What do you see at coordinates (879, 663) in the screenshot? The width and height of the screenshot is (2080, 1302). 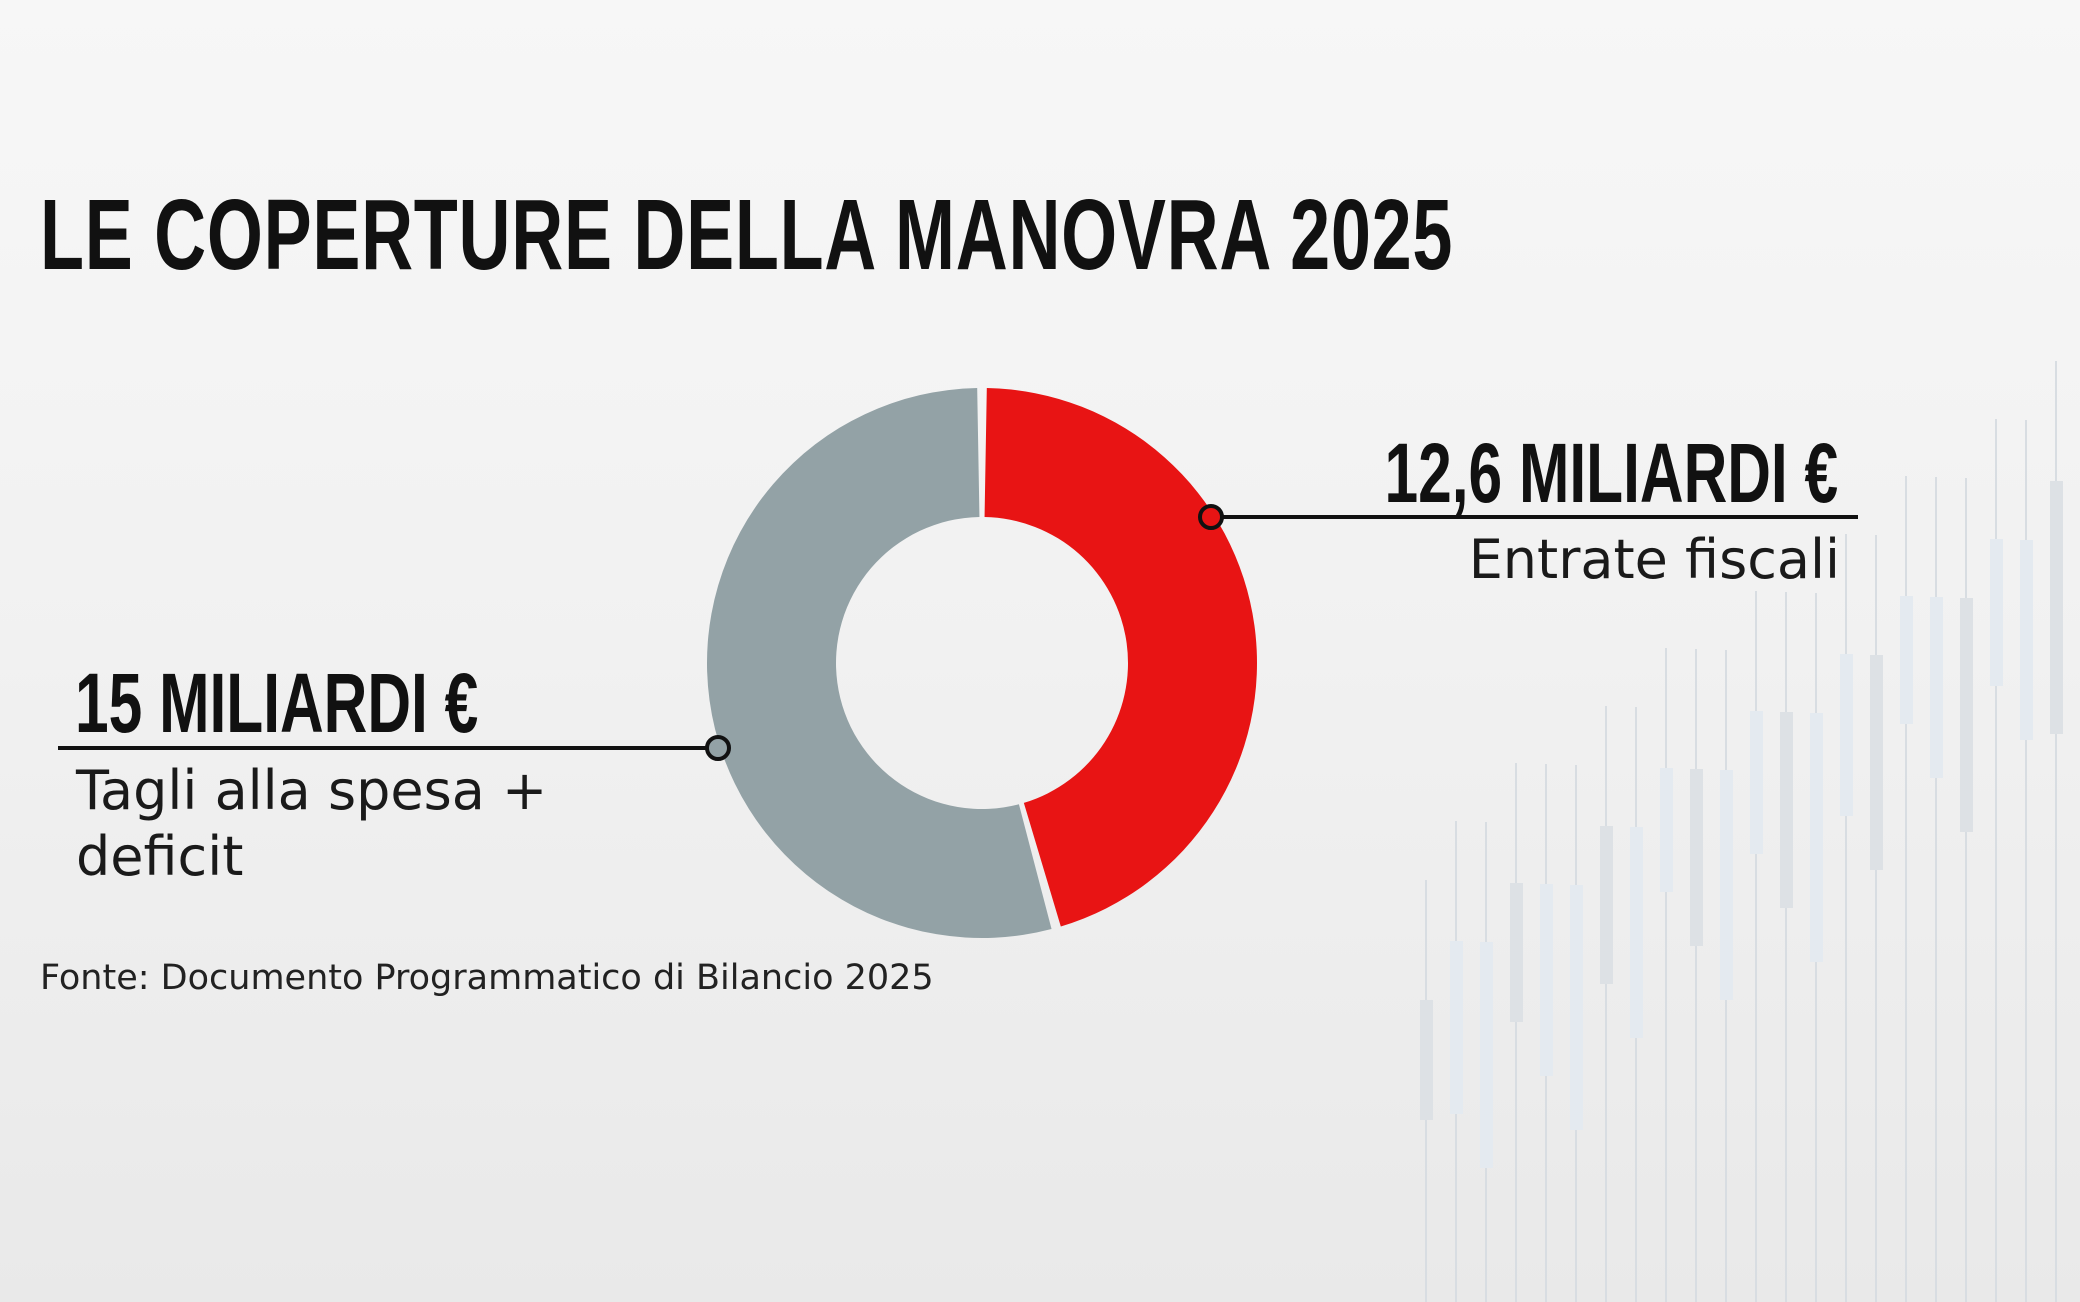 I see `slice-tagli-spesa-deficit` at bounding box center [879, 663].